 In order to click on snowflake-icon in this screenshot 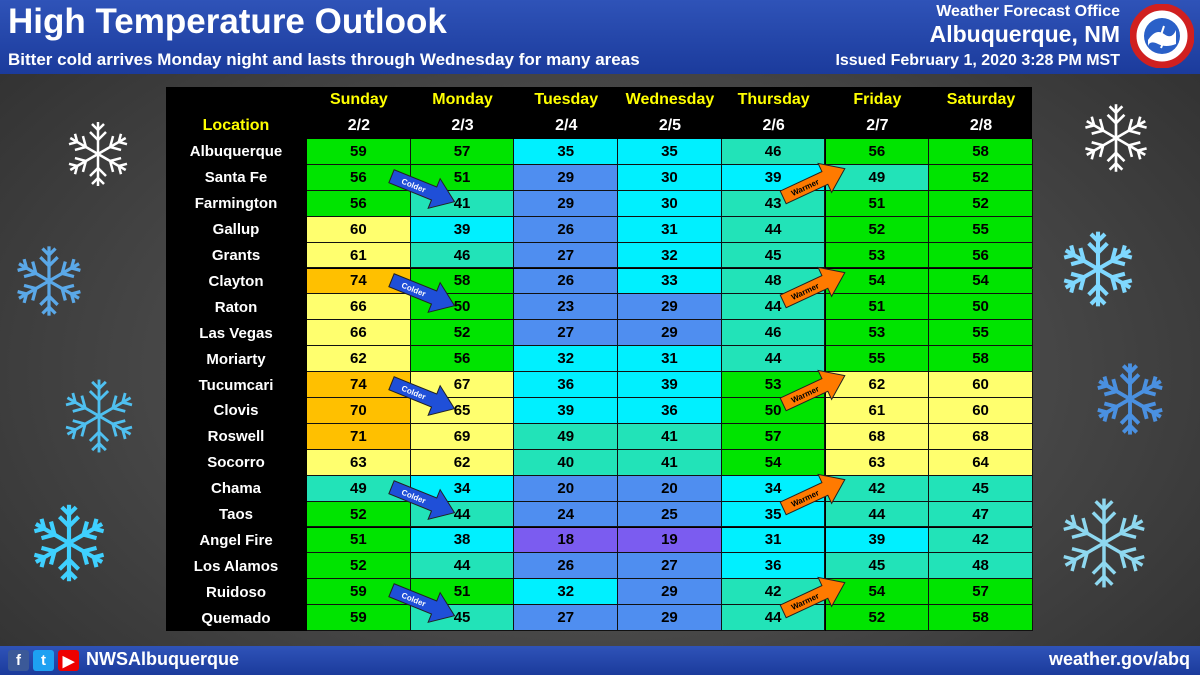, I will do `click(98, 155)`.